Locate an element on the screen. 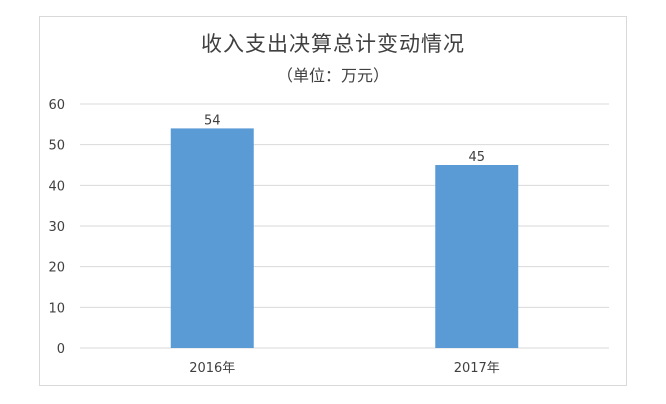 The height and width of the screenshot is (404, 666). y-tick-label: 10 is located at coordinates (56, 308).